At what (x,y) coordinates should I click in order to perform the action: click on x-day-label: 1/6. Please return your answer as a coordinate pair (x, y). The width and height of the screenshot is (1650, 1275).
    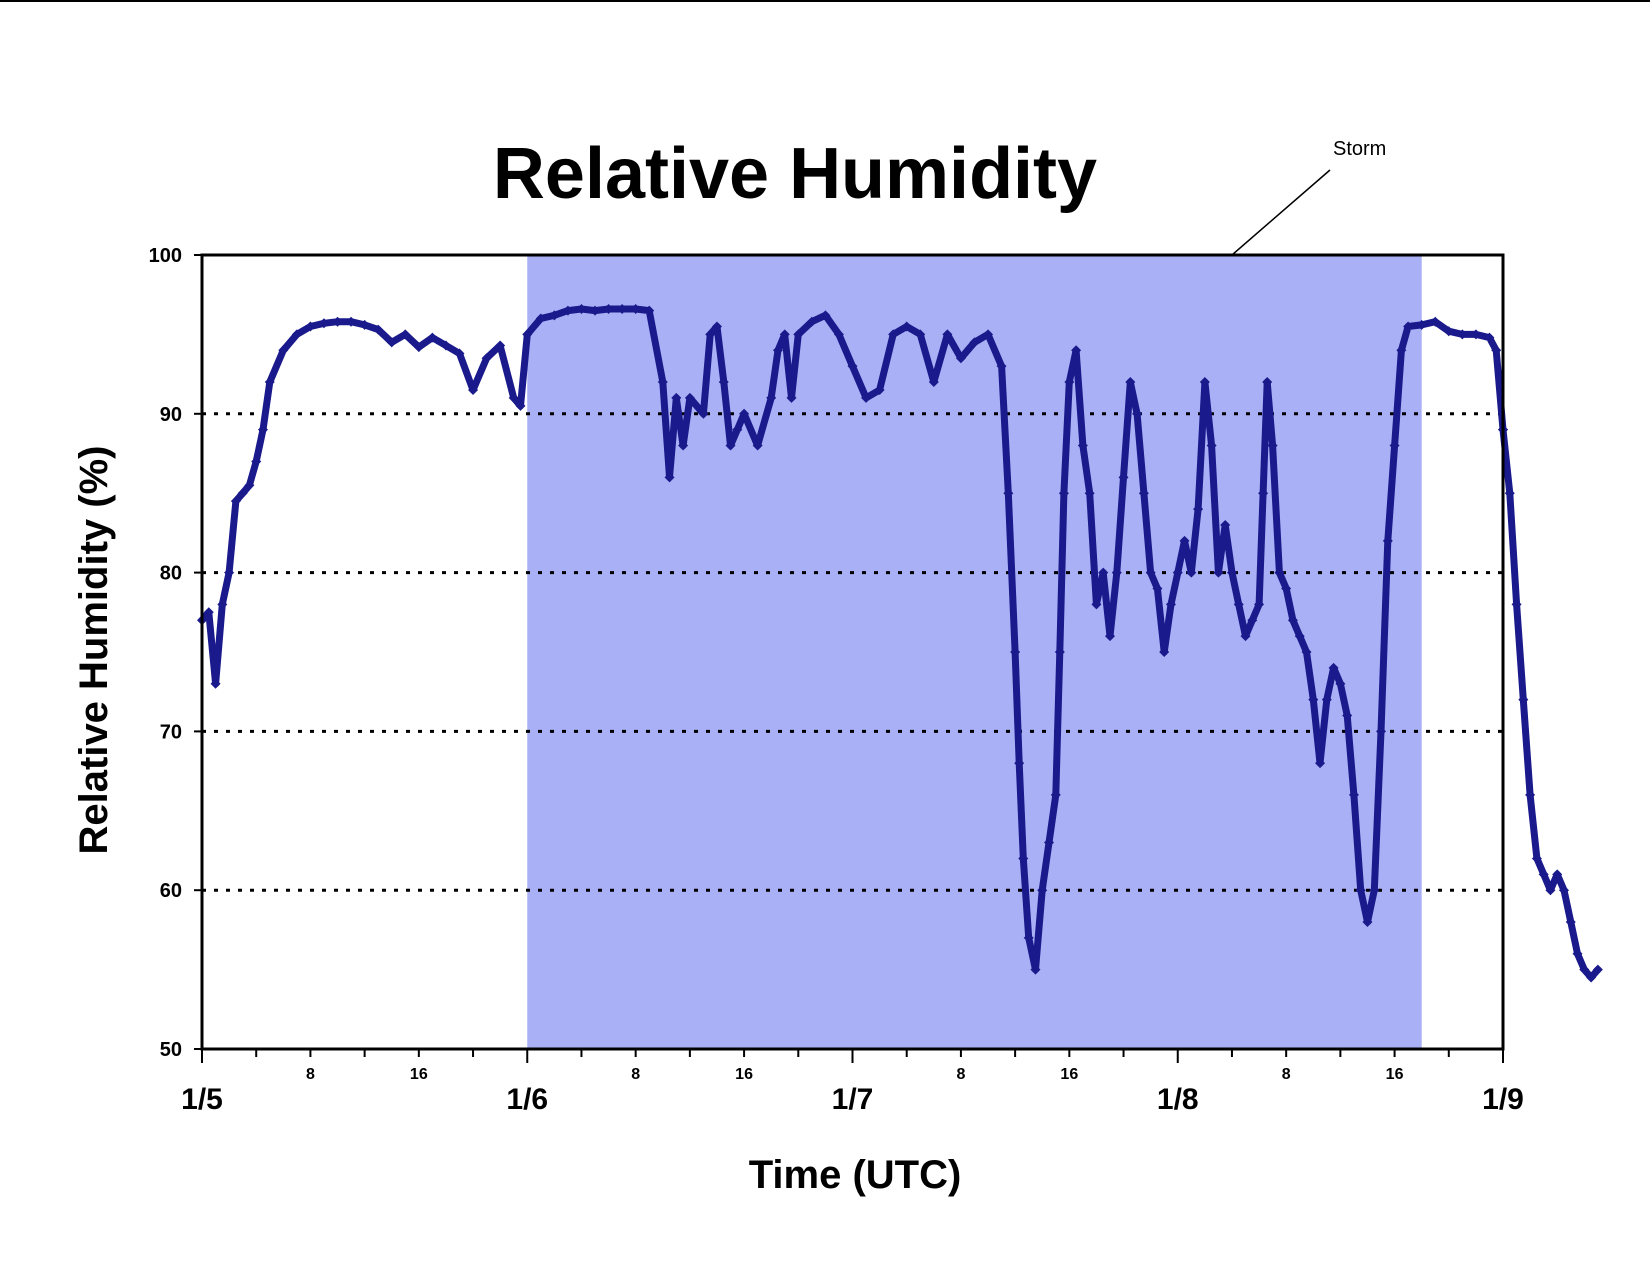
    Looking at the image, I should click on (527, 1099).